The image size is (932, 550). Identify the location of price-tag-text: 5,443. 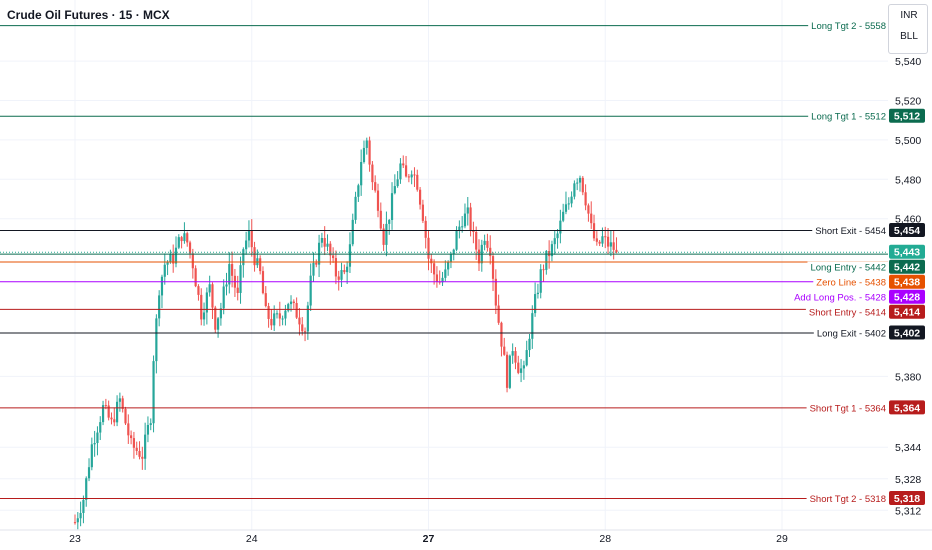
(907, 253).